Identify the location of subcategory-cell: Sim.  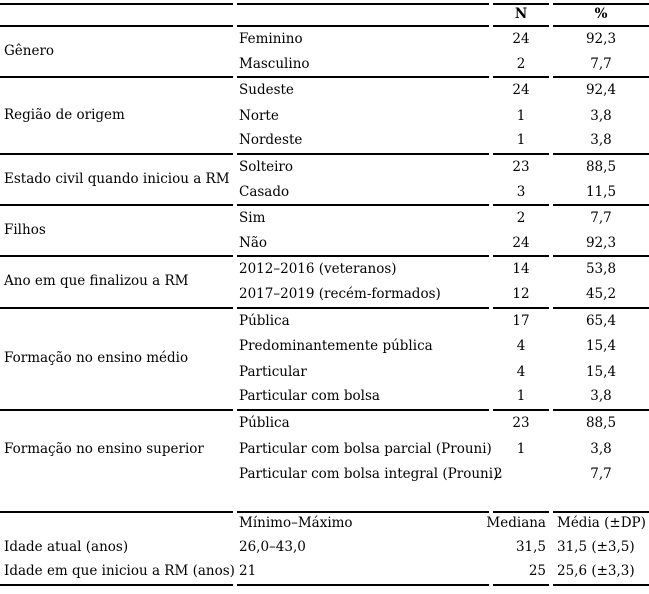
(252, 218).